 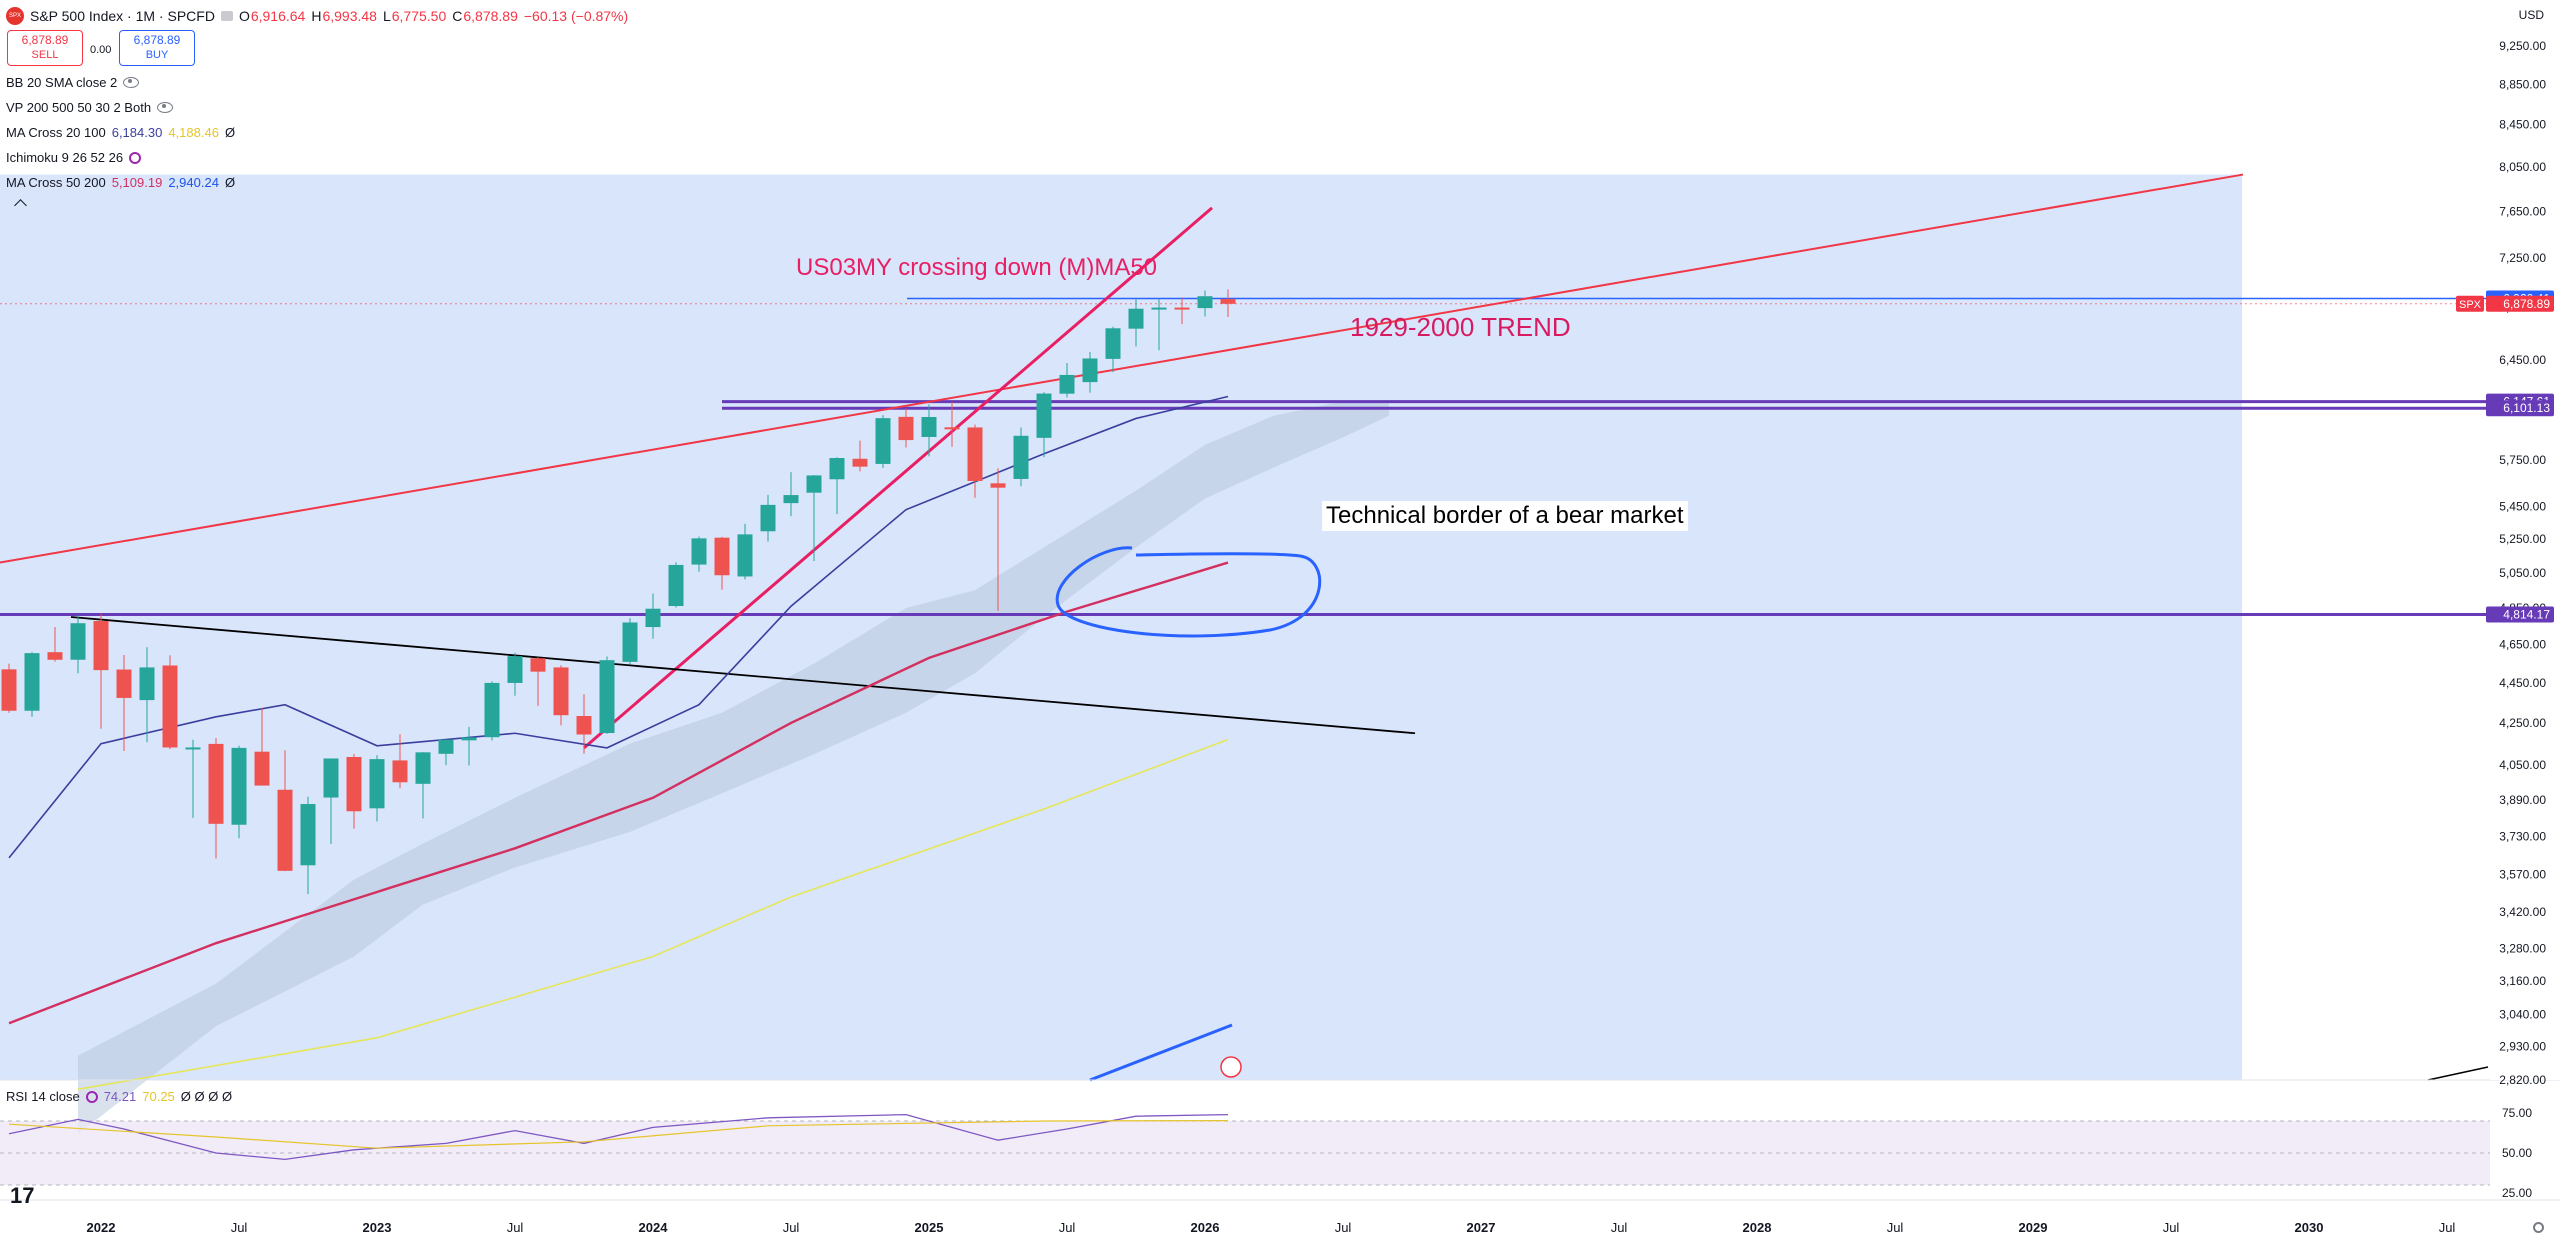 I want to click on price-tag-bg, so click(x=2520, y=614).